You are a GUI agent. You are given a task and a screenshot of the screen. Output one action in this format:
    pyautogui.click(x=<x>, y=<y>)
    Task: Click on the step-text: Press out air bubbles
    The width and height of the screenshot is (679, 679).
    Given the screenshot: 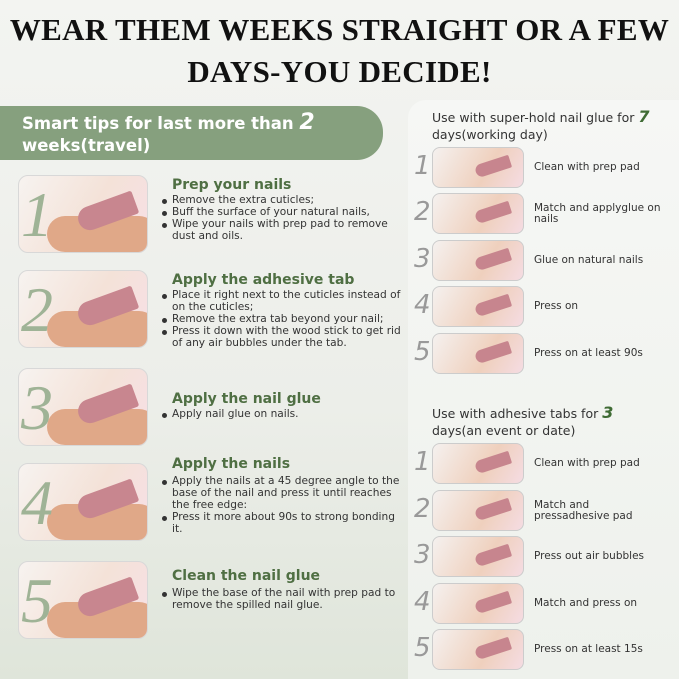 What is the action you would take?
    pyautogui.click(x=589, y=556)
    